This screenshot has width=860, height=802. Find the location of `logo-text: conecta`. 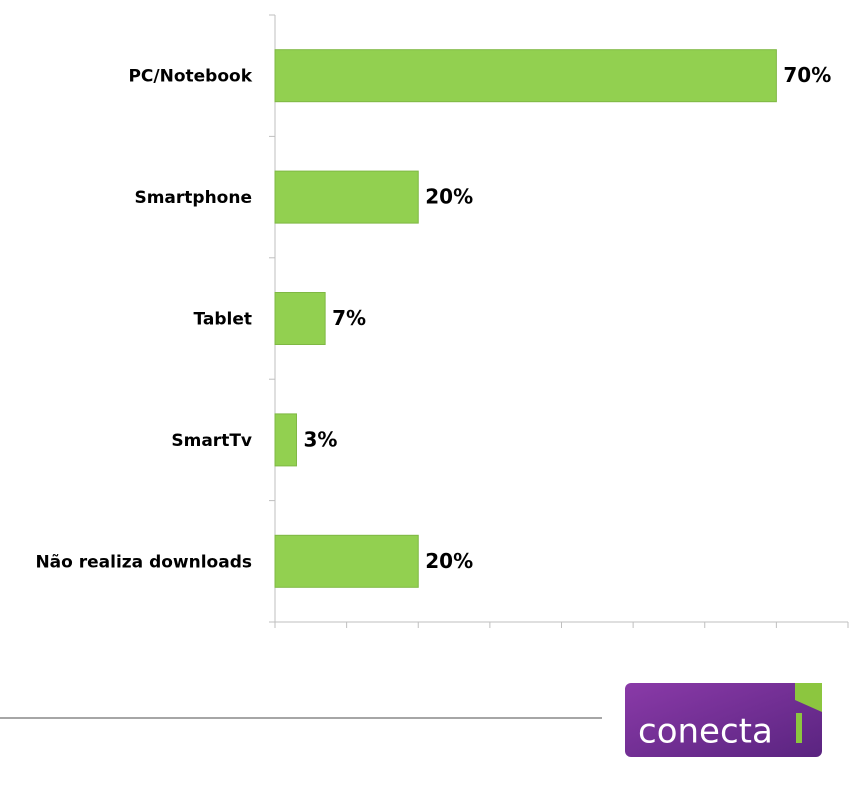

logo-text: conecta is located at coordinates (705, 732).